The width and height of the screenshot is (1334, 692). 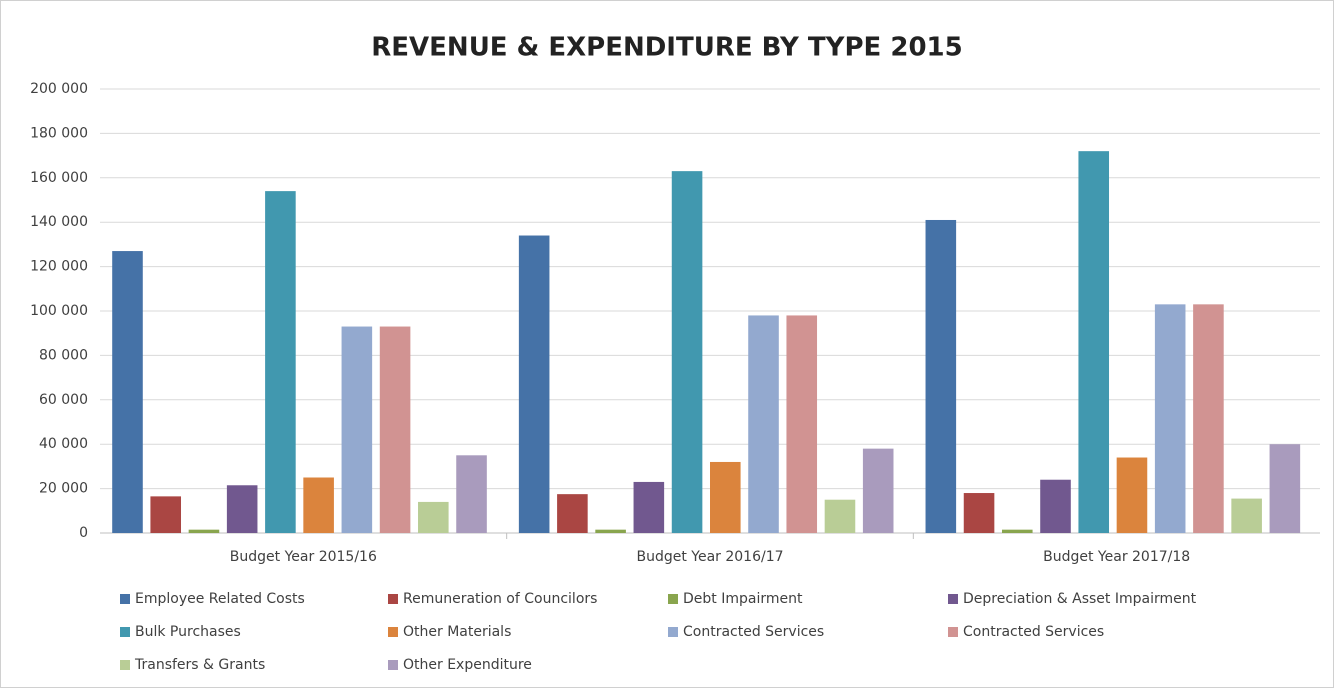 What do you see at coordinates (500, 599) in the screenshot?
I see `legend-label: Remuneration of Councilors` at bounding box center [500, 599].